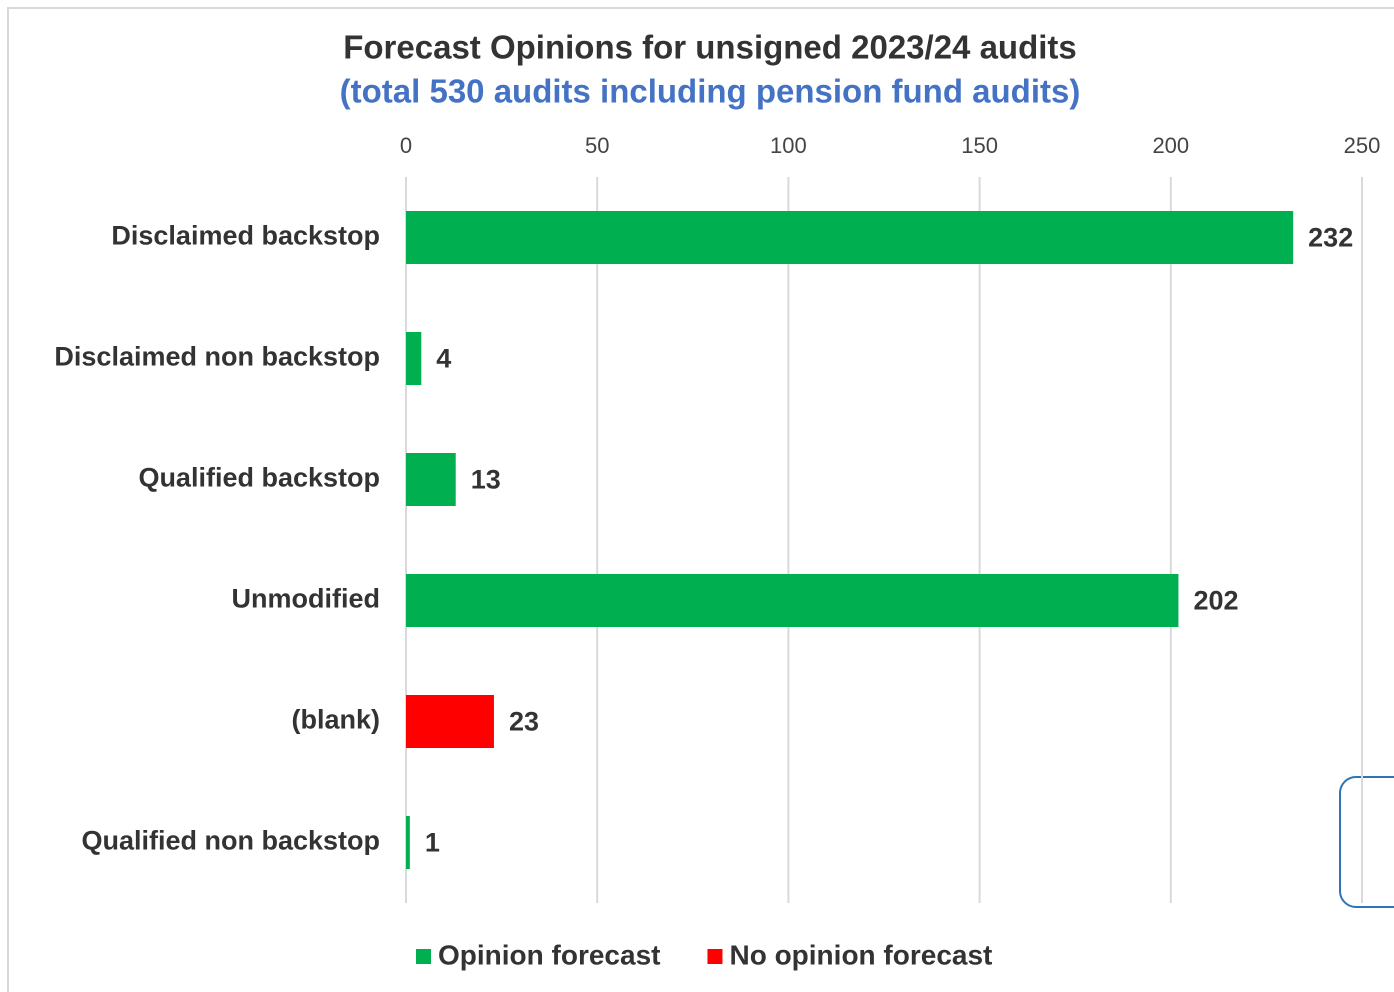  What do you see at coordinates (230, 841) in the screenshot?
I see `y-tick-label: Qualified non backstop` at bounding box center [230, 841].